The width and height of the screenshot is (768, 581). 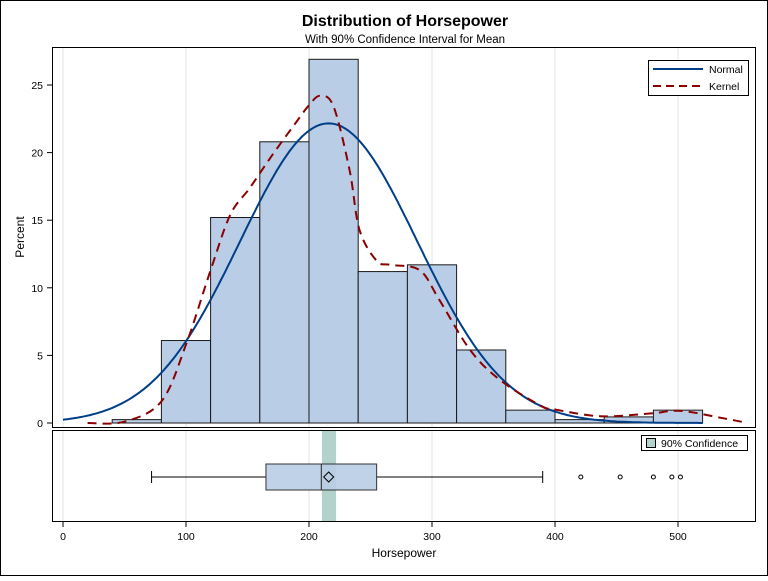 What do you see at coordinates (63, 537) in the screenshot?
I see `x-tick-label: 0` at bounding box center [63, 537].